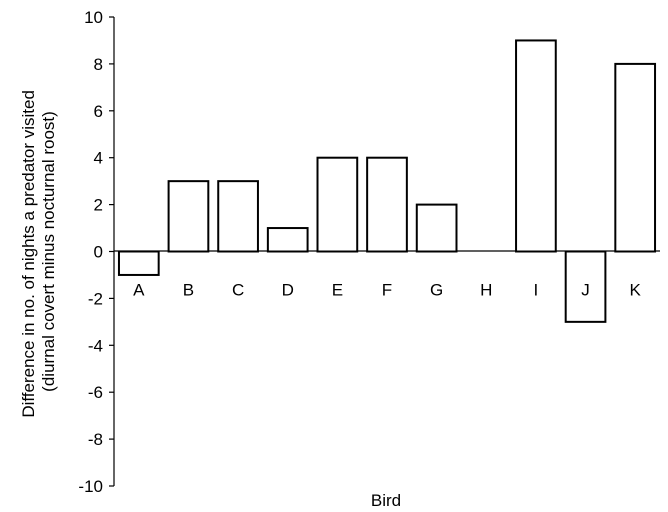 Image resolution: width=668 pixels, height=512 pixels. Describe the element at coordinates (337, 204) in the screenshot. I see `bar-e` at that location.